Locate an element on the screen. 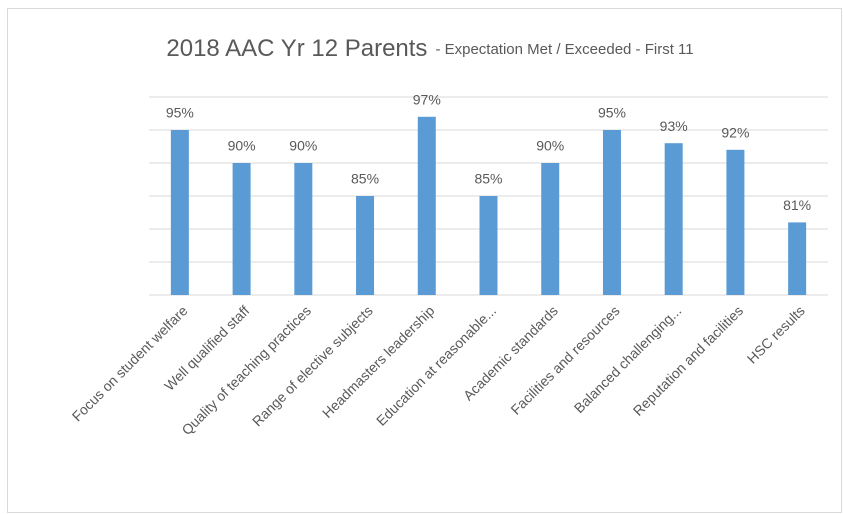 The width and height of the screenshot is (843, 514). data-label: 93% is located at coordinates (674, 126).